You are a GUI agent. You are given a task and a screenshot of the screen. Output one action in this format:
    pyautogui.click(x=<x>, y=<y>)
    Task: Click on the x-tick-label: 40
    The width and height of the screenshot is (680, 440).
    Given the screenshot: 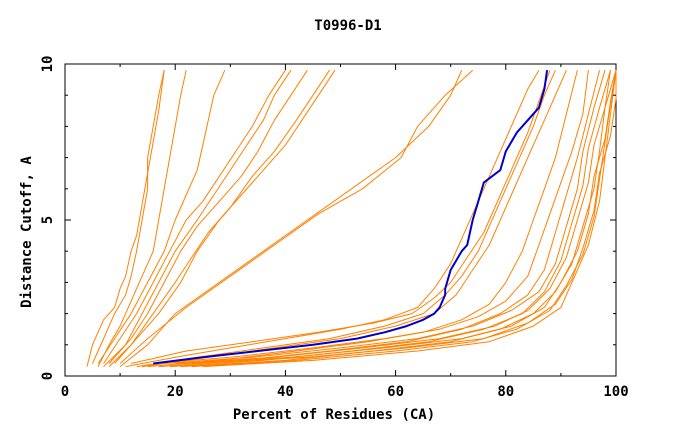 What is the action you would take?
    pyautogui.click(x=285, y=392)
    